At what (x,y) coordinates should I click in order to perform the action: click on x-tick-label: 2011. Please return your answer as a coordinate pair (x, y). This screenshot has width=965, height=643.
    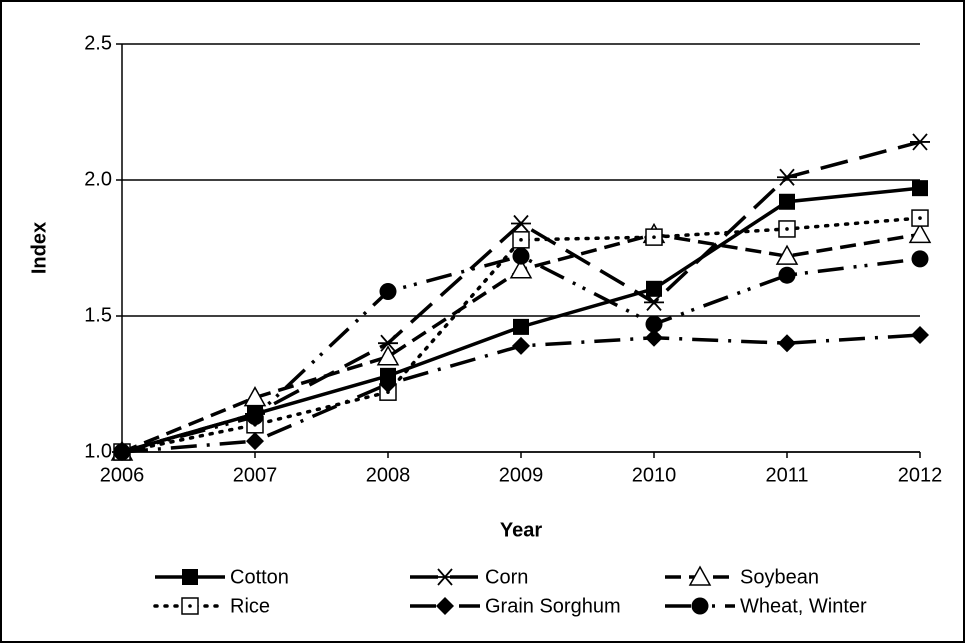
    Looking at the image, I should click on (786, 475).